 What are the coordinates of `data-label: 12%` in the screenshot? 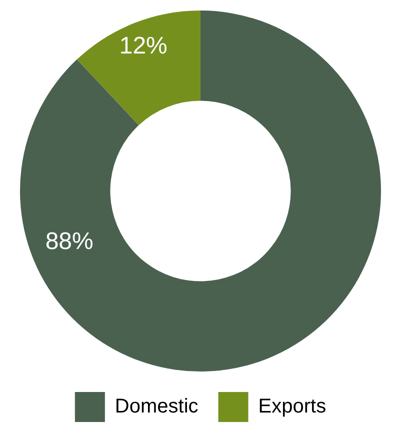 It's located at (143, 46).